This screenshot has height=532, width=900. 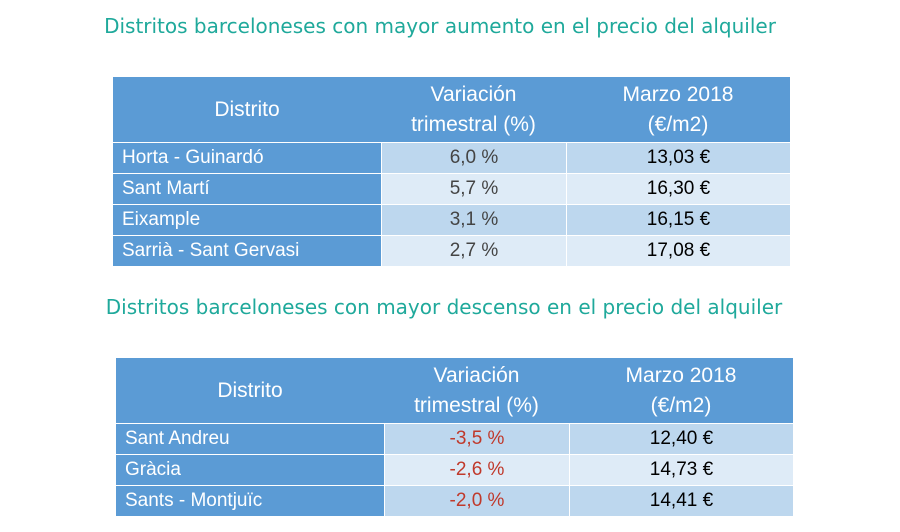 I want to click on table-row: Sarrià - Sant Gervasi 2,7 % 17,08 €, so click(x=451, y=250).